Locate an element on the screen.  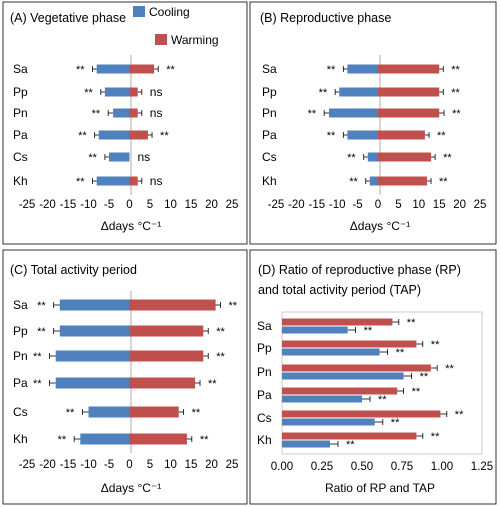
category-label: Pn is located at coordinates (20, 113).